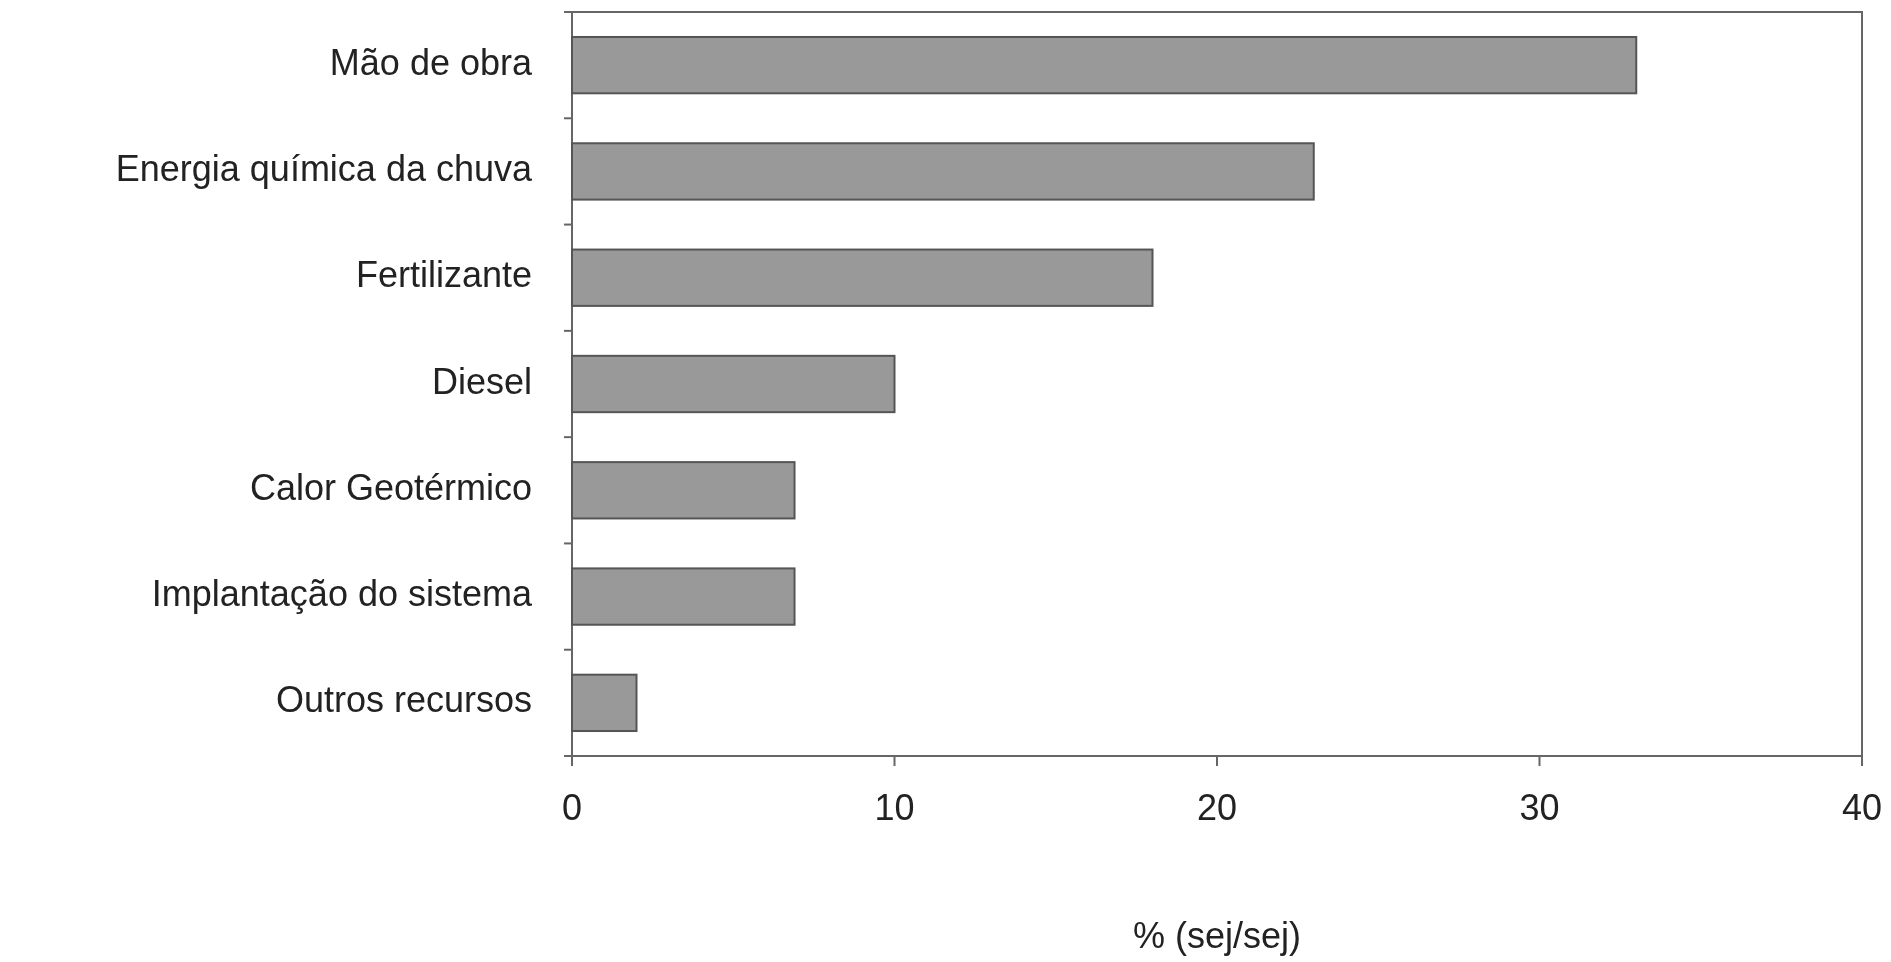 The image size is (1891, 962). What do you see at coordinates (1217, 935) in the screenshot?
I see `x-axis-title: % (sej/sej)` at bounding box center [1217, 935].